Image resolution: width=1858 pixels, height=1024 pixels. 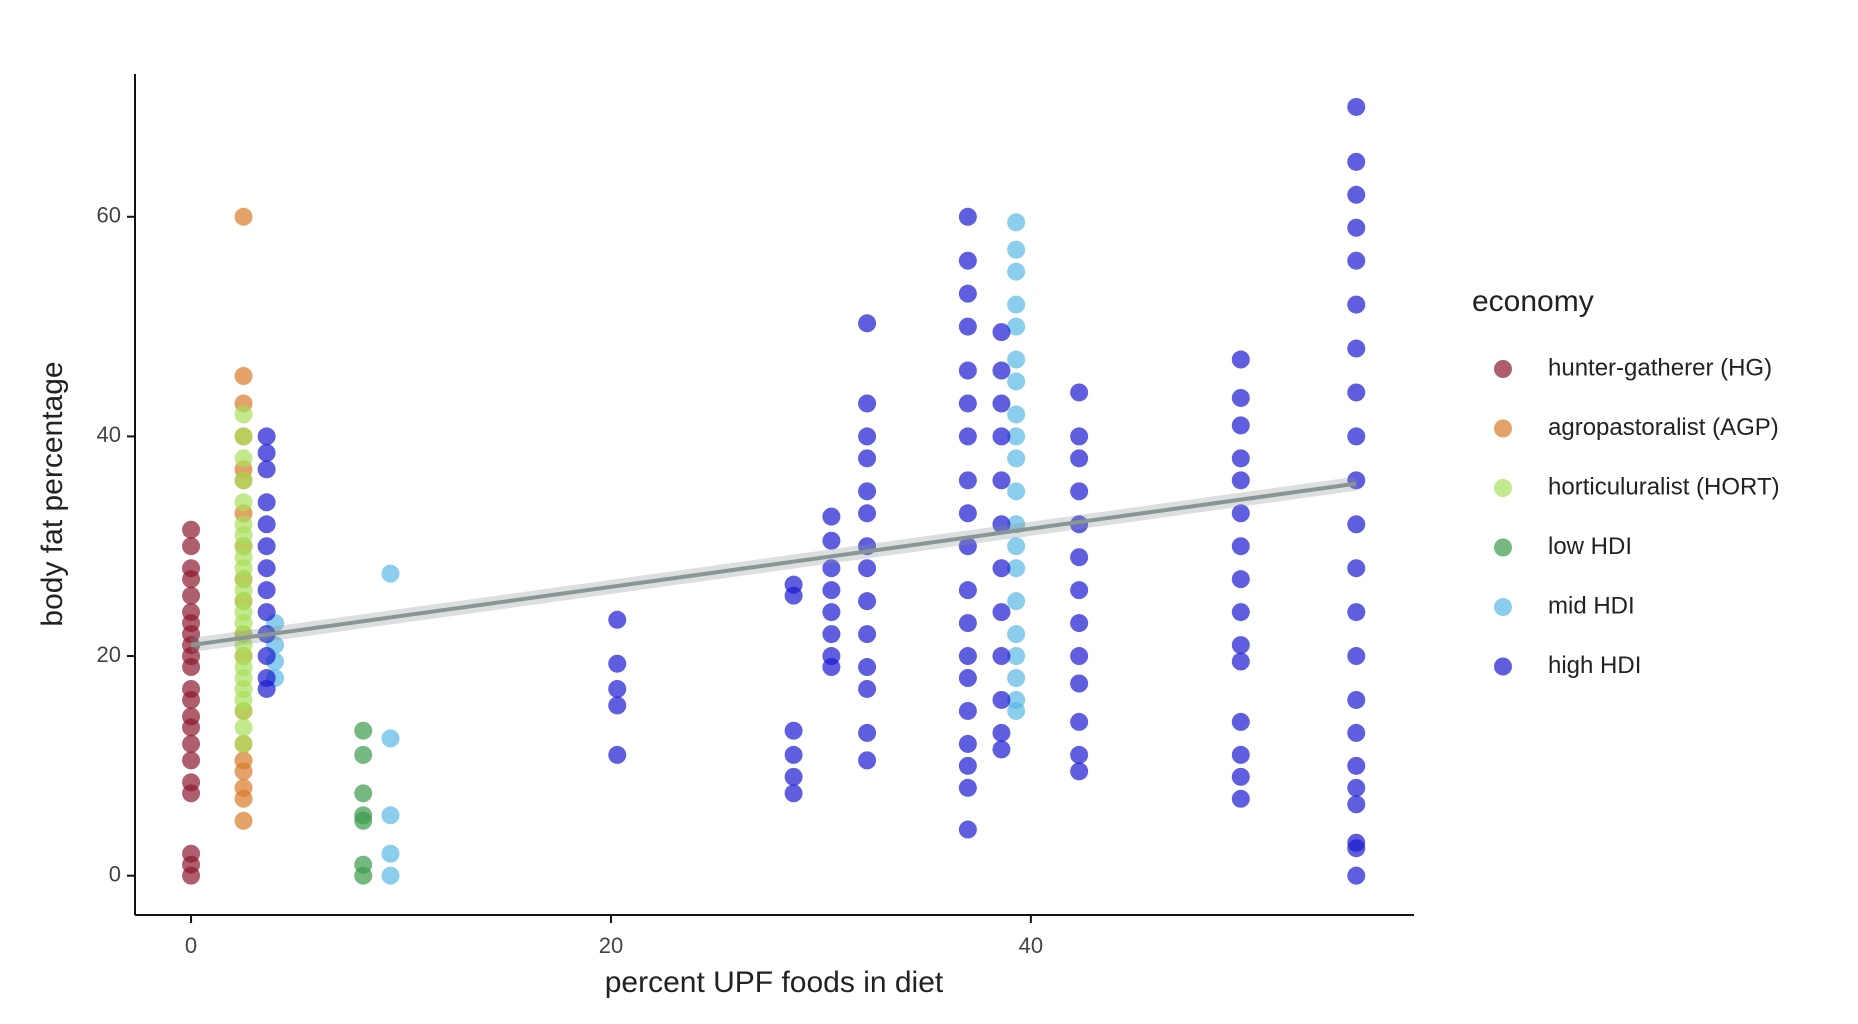 I want to click on y-tick-label: 60, so click(x=109, y=215).